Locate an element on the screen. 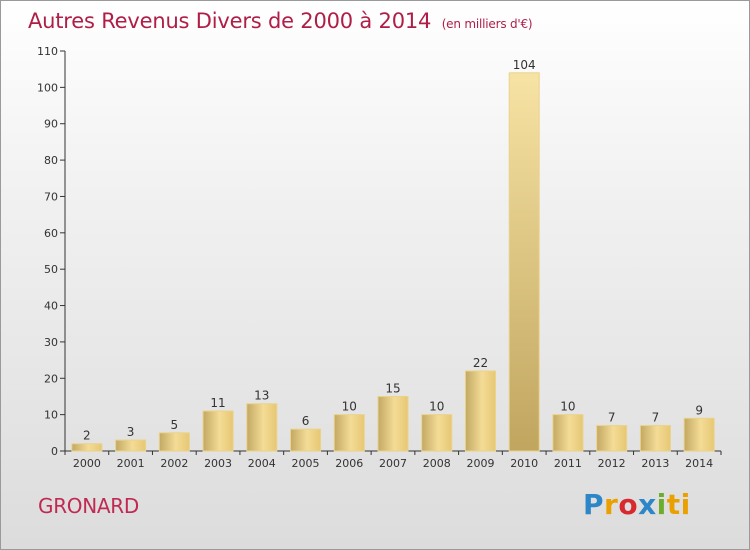 The image size is (750, 550). x-tick-label: 2006 is located at coordinates (349, 463).